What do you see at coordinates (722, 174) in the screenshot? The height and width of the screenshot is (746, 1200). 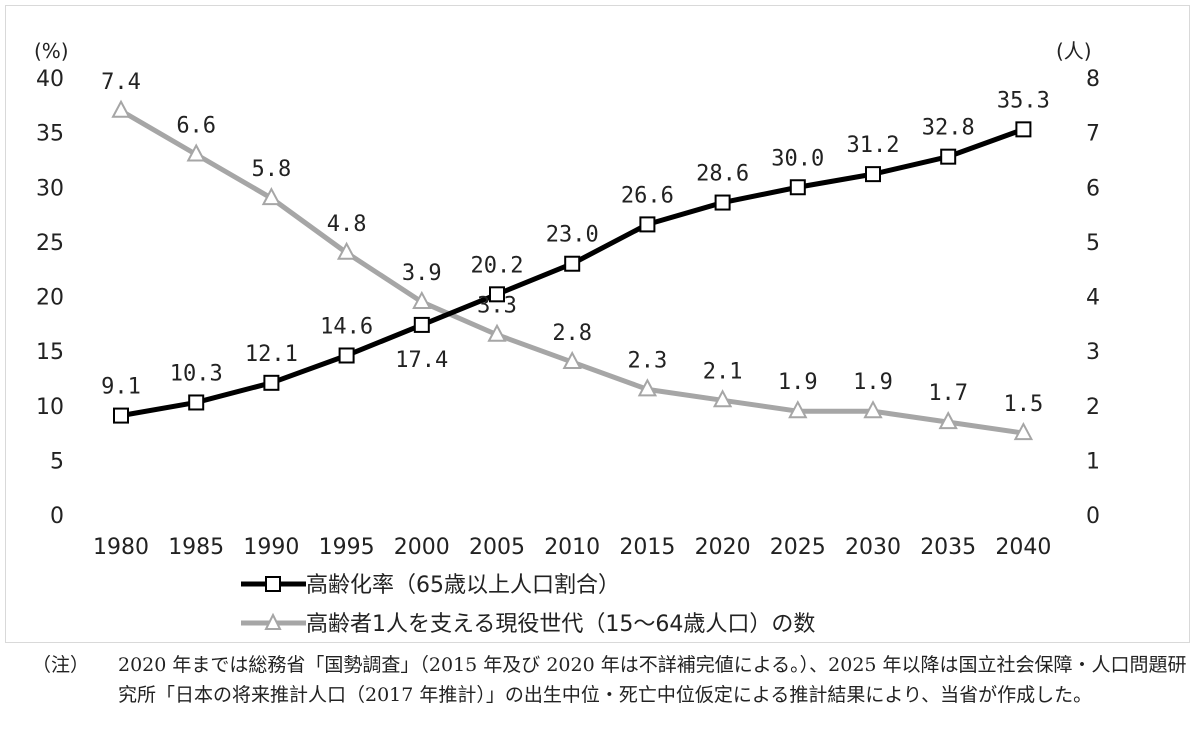 I see `data-label-aging-rate: 28.6` at bounding box center [722, 174].